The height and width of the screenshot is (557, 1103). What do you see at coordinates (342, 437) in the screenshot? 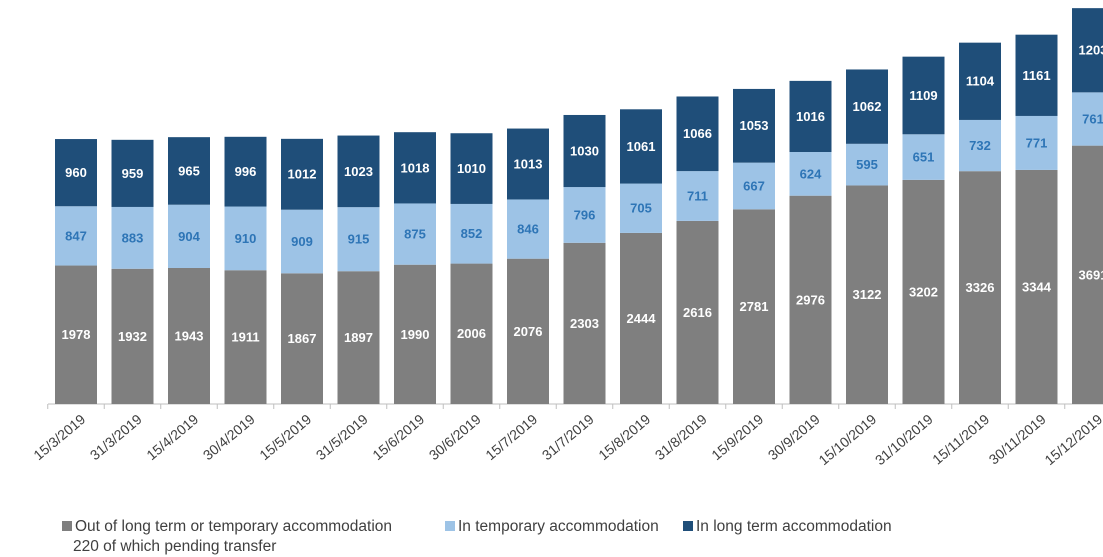
I see `x-tick-label: 31/5/2019` at bounding box center [342, 437].